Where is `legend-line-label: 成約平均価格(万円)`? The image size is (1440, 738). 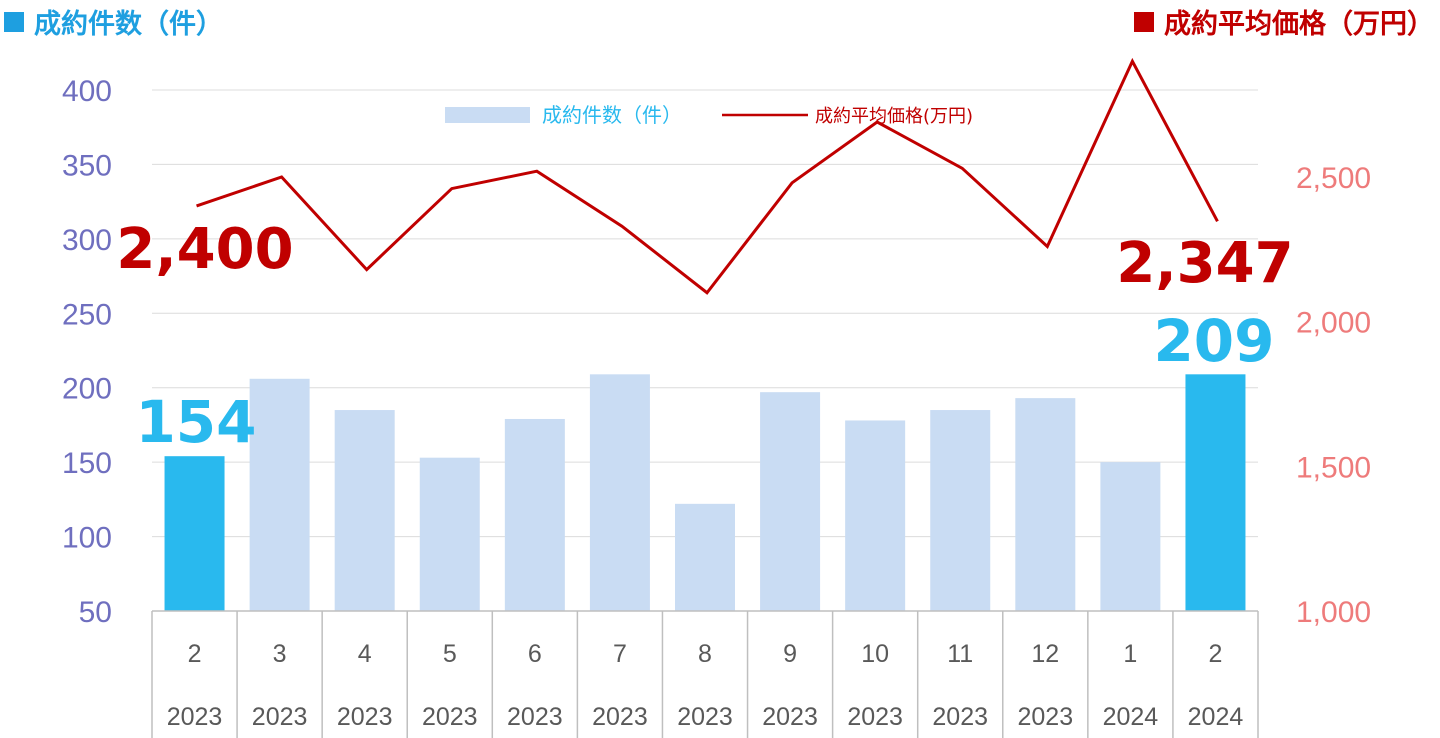 legend-line-label: 成約平均価格(万円) is located at coordinates (894, 116).